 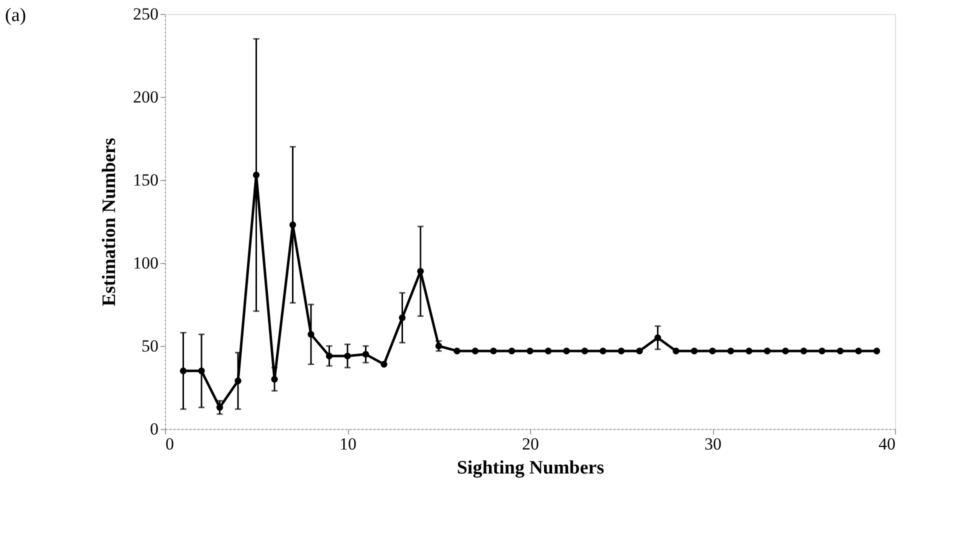 What do you see at coordinates (530, 444) in the screenshot?
I see `x-tick-label: 20` at bounding box center [530, 444].